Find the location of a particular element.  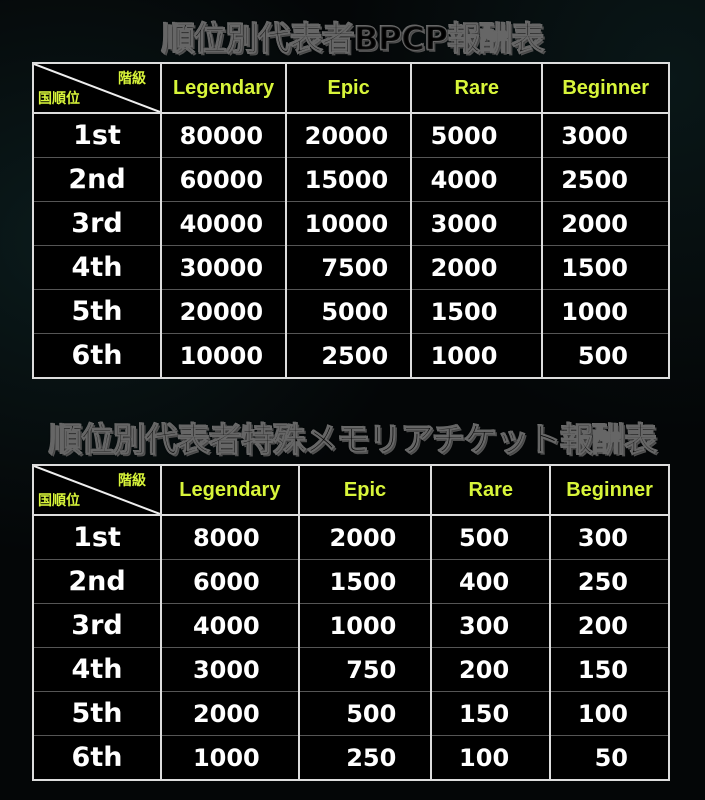

value-cell: 80000 is located at coordinates (223, 135).